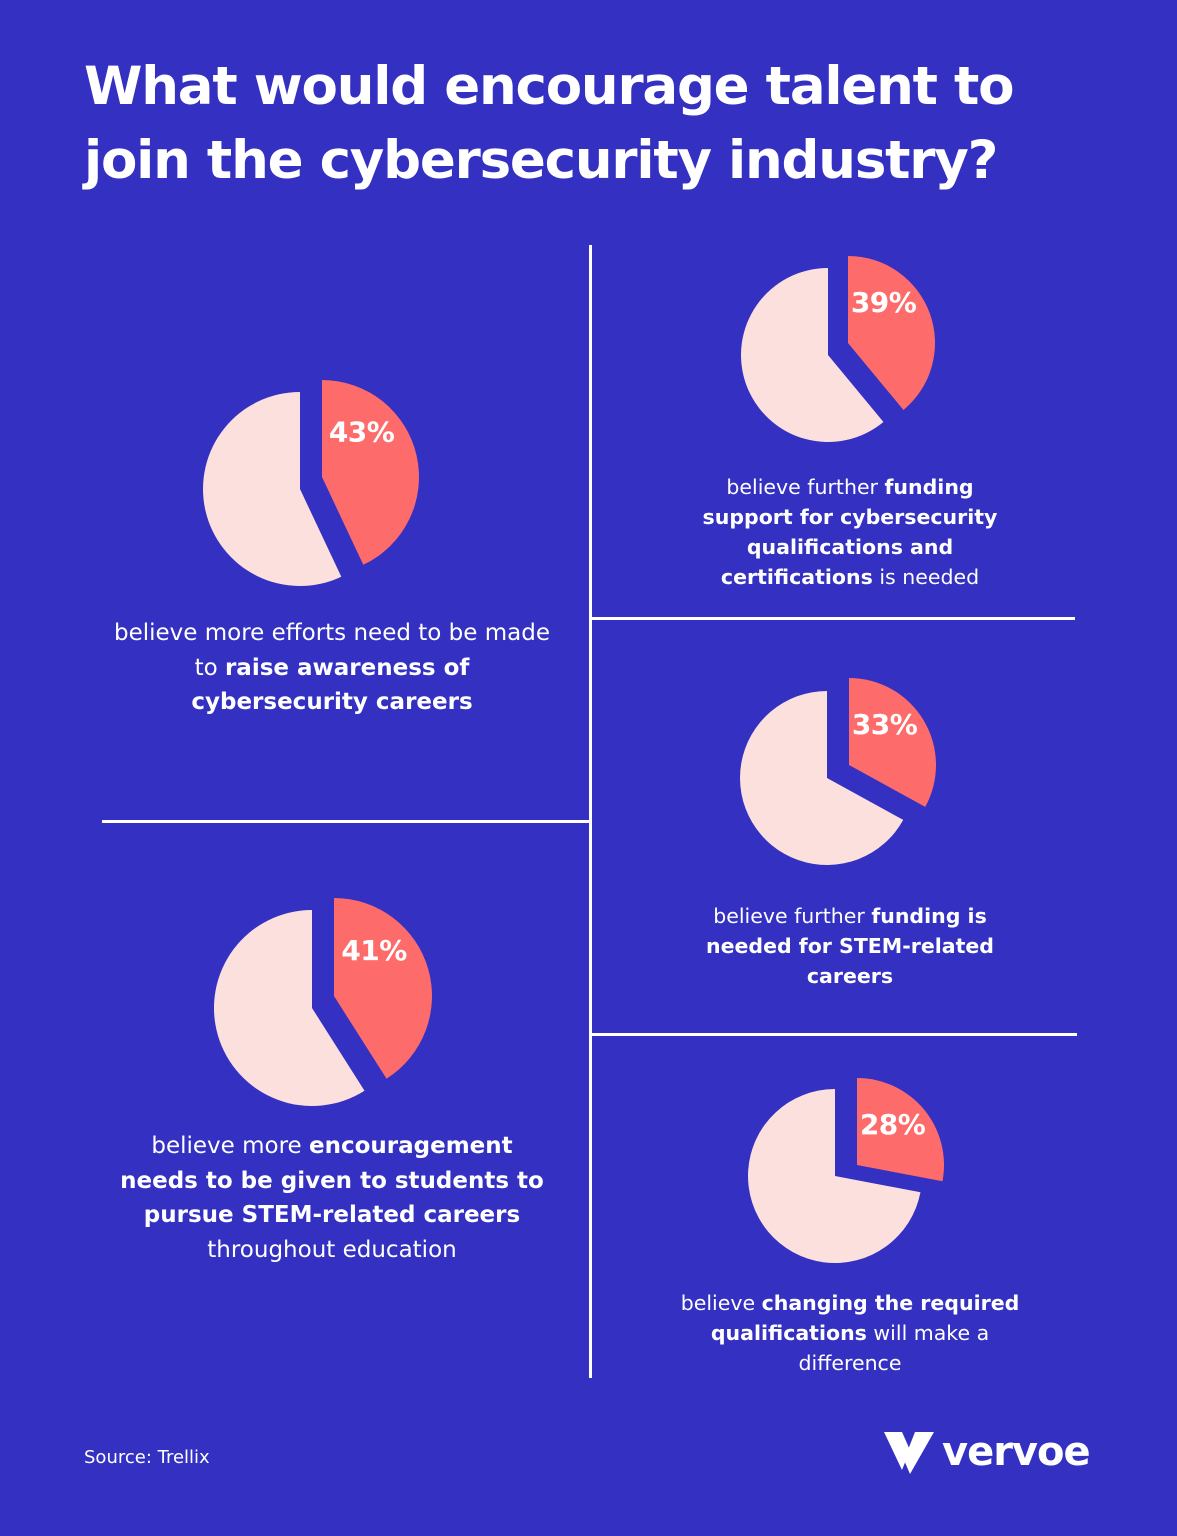 The image size is (1177, 1536). What do you see at coordinates (1016, 1452) in the screenshot?
I see `brand-name: vervoe` at bounding box center [1016, 1452].